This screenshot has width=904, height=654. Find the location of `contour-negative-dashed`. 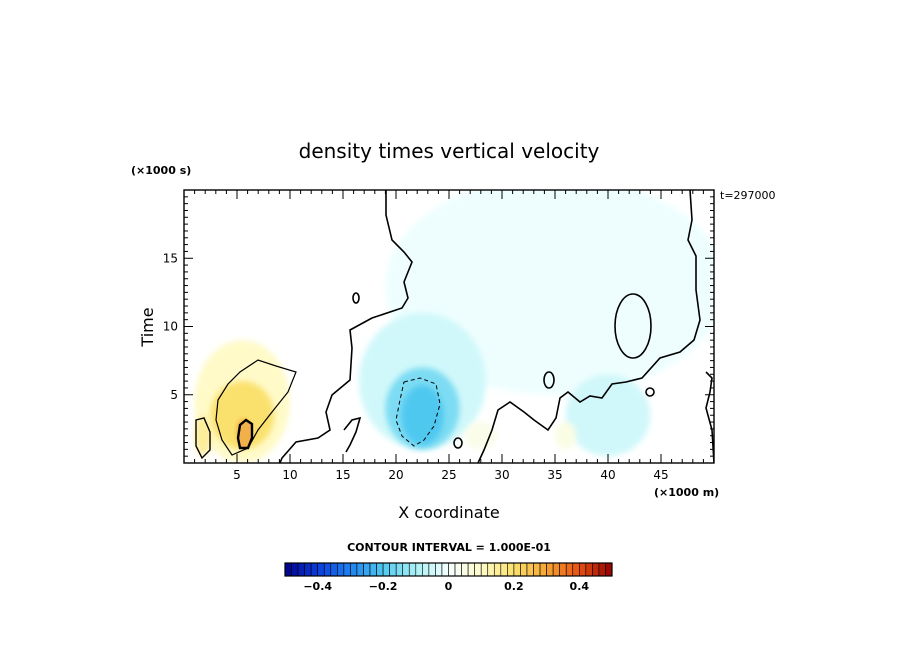

contour-negative-dashed is located at coordinates (418, 412).